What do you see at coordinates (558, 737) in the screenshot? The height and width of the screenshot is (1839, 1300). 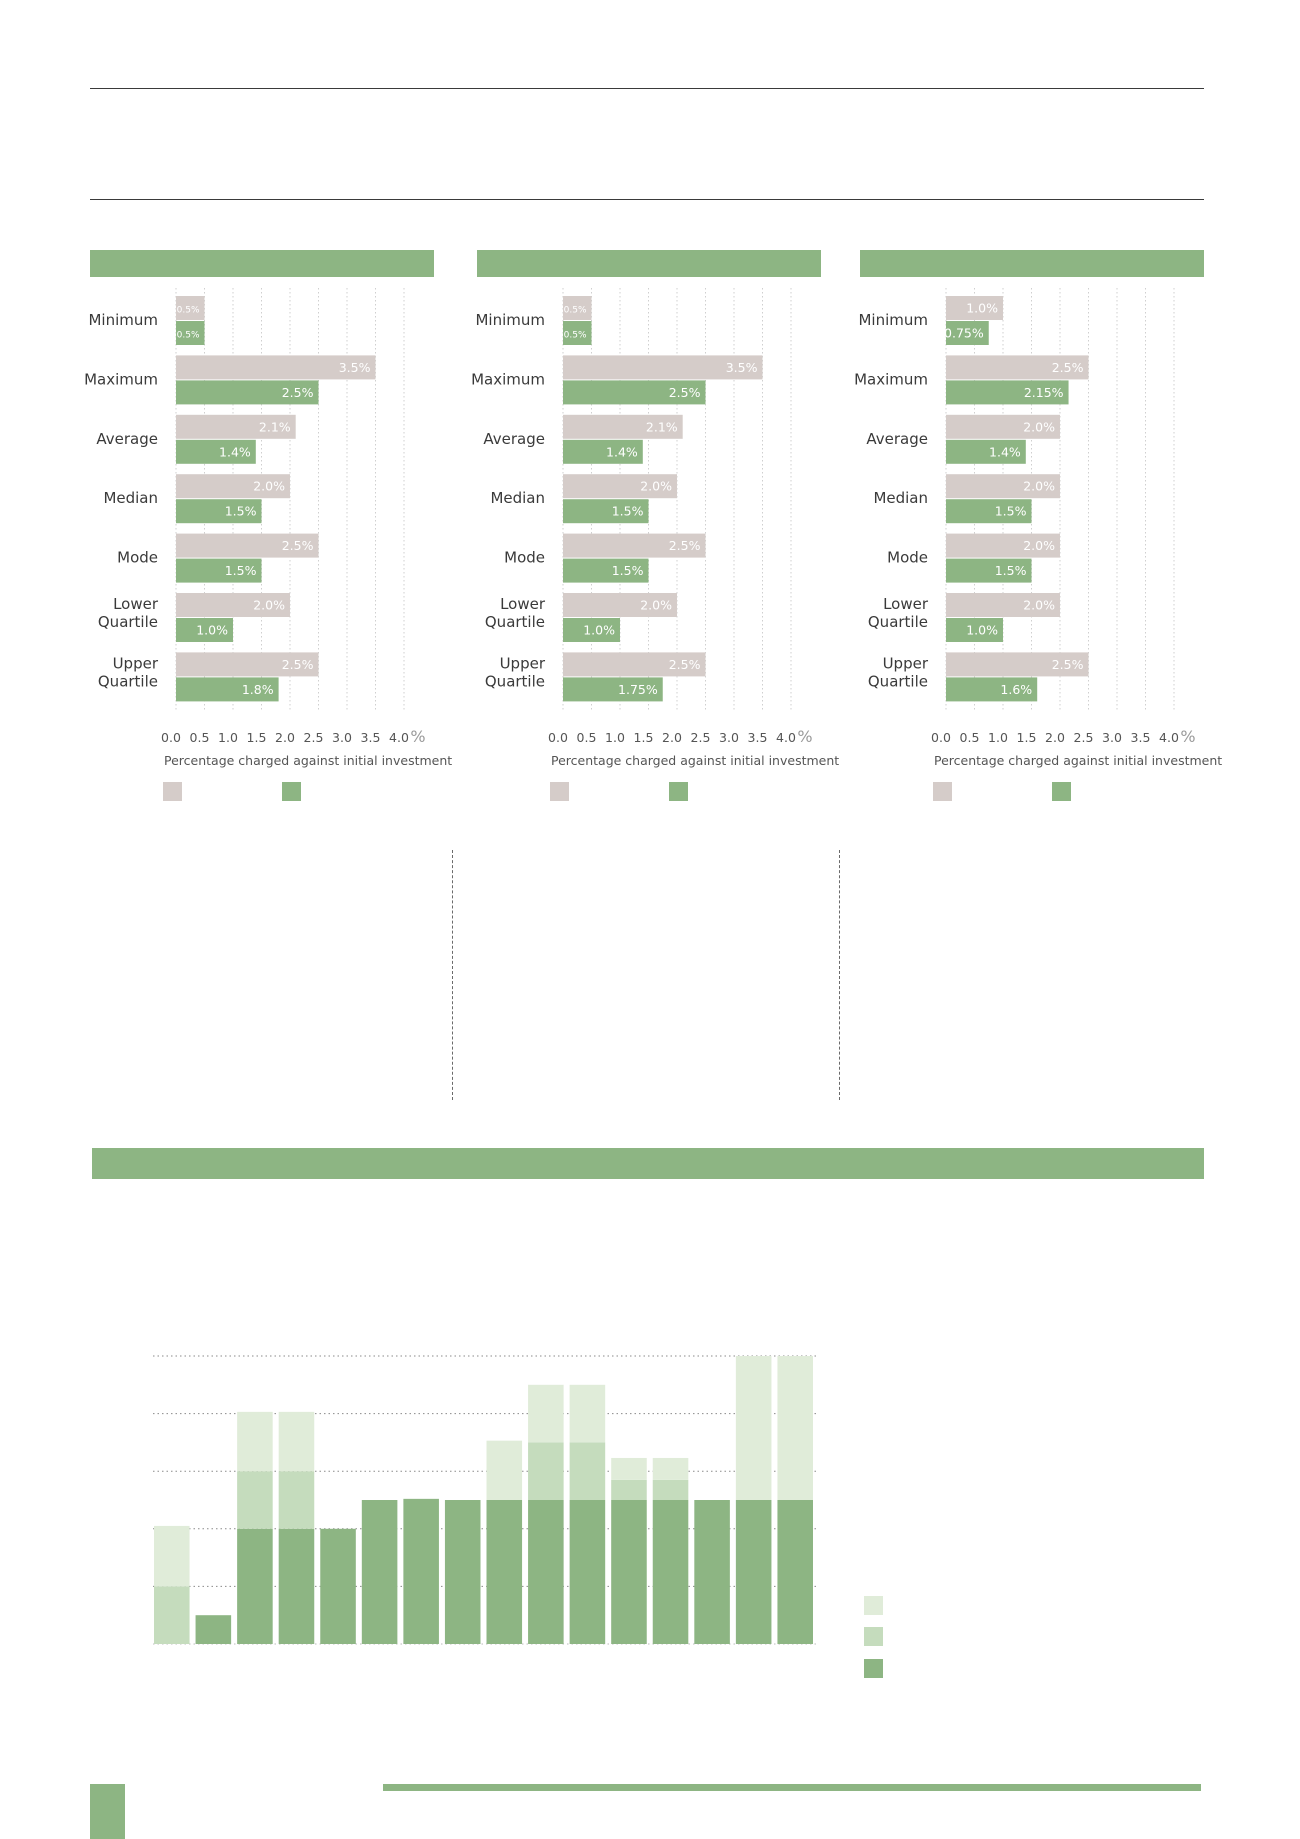 I see `tick-label: 0.0` at bounding box center [558, 737].